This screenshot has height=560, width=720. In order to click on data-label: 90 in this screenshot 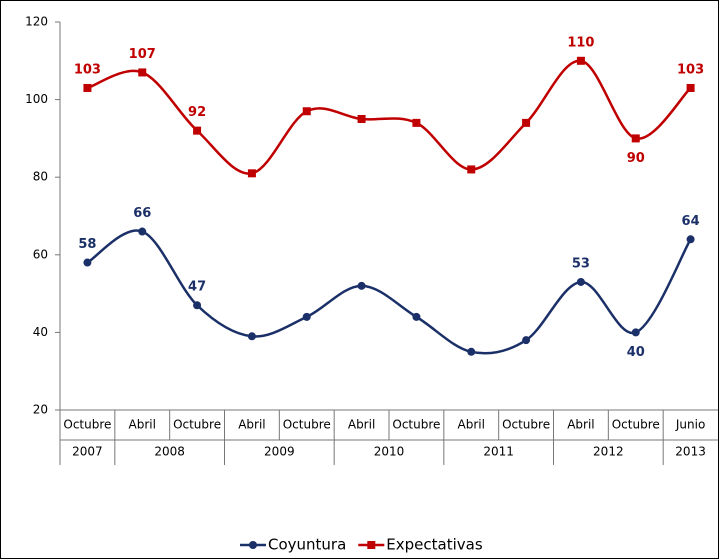, I will do `click(636, 158)`.